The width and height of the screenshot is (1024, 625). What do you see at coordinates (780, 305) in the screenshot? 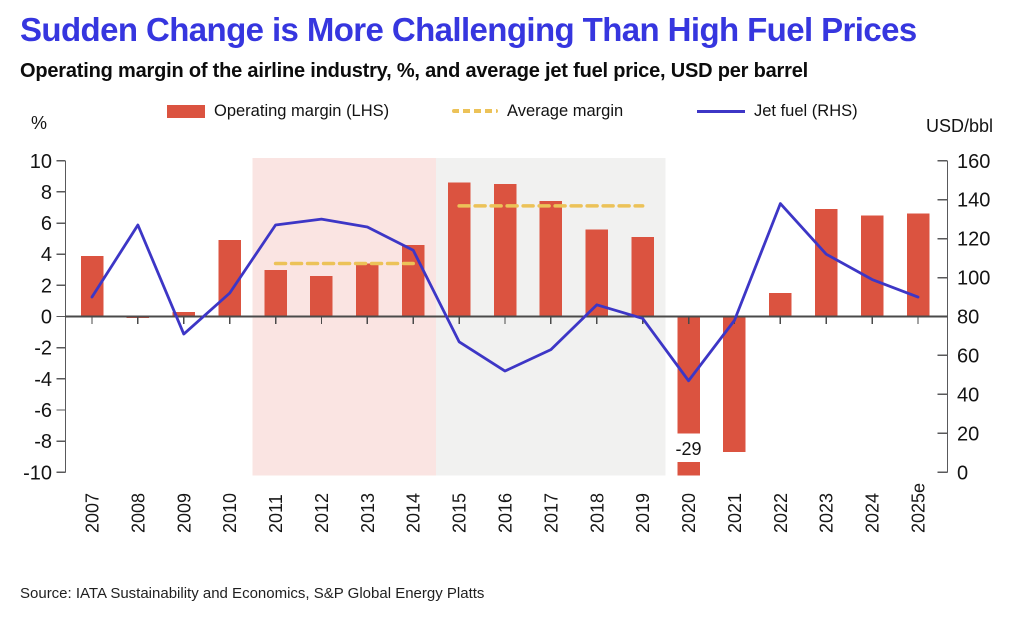
I see `bar-2022` at bounding box center [780, 305].